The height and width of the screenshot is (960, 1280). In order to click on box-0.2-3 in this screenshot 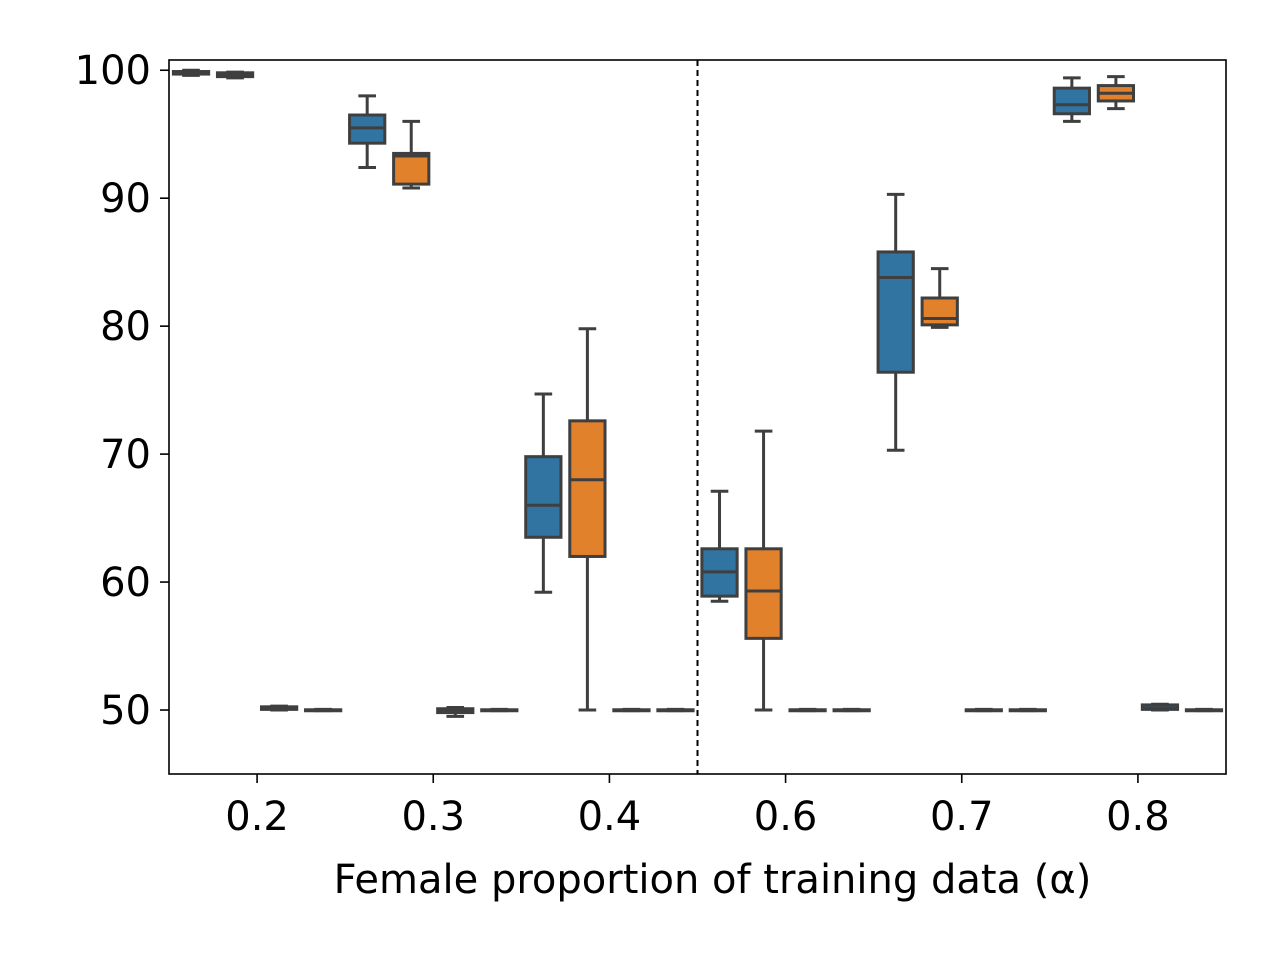, I will do `click(323, 710)`.